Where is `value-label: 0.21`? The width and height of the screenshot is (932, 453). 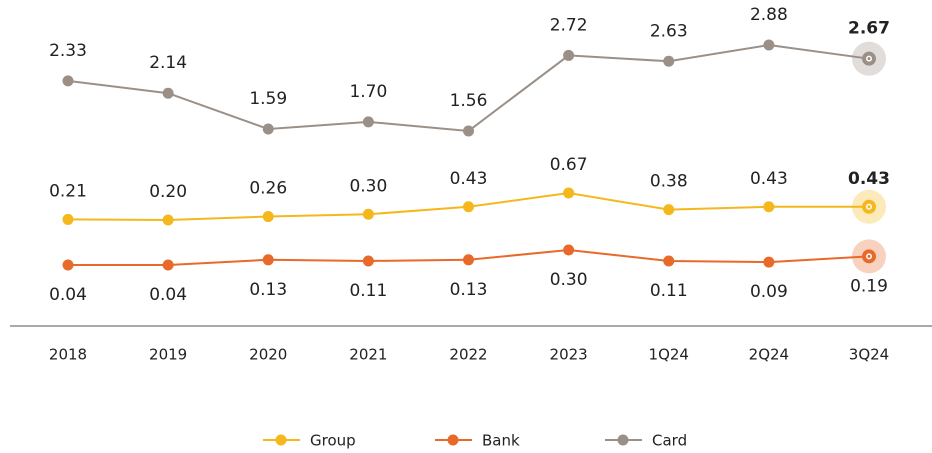 value-label: 0.21 is located at coordinates (68, 191).